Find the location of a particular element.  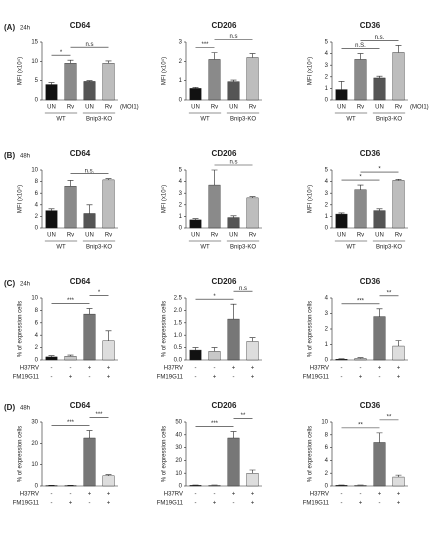

y-tick-label: 40 is located at coordinates (178, 435).